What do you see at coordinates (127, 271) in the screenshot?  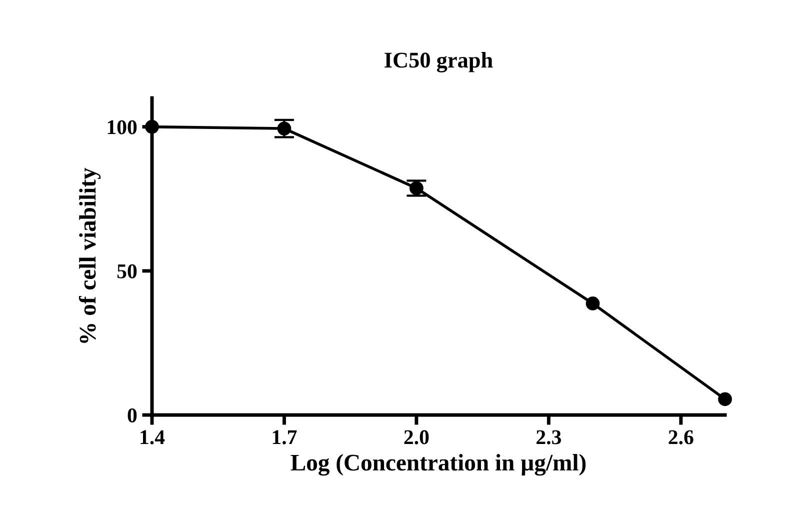 I see `y-tick-label: 50` at bounding box center [127, 271].